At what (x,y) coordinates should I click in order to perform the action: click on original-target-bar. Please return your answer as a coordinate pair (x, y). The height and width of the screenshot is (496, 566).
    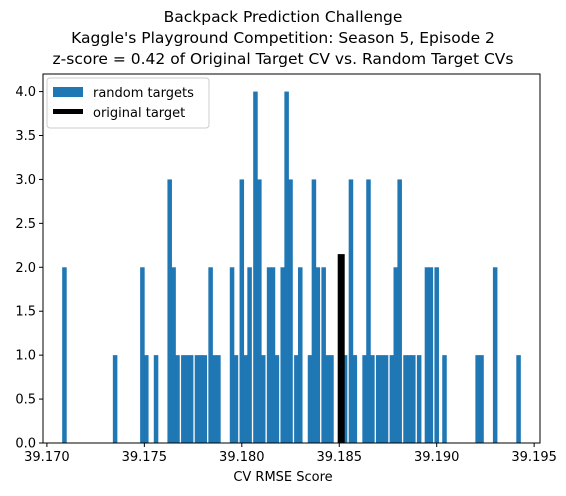
    Looking at the image, I should click on (341, 348).